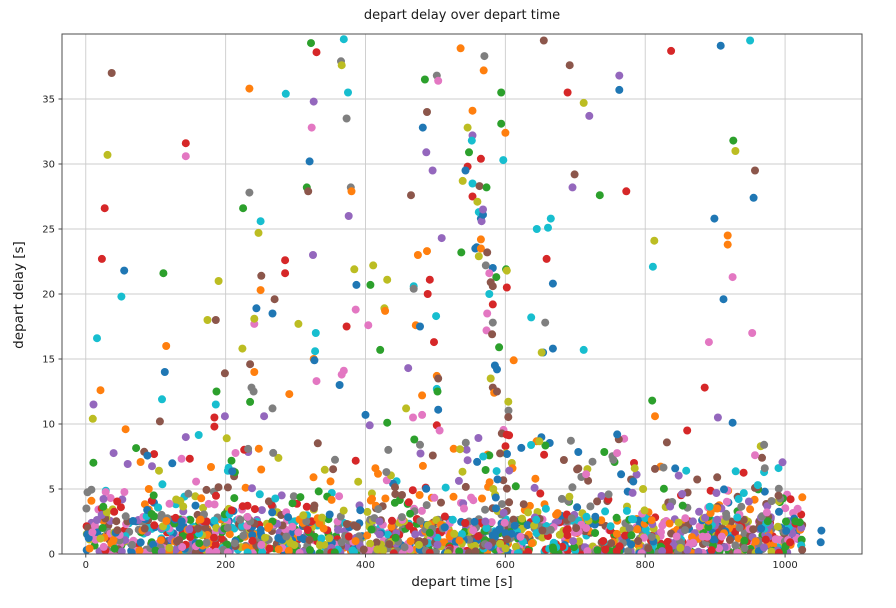 This screenshot has width=896, height=608. What do you see at coordinates (52, 555) in the screenshot?
I see `y-tick-label: 0` at bounding box center [52, 555].